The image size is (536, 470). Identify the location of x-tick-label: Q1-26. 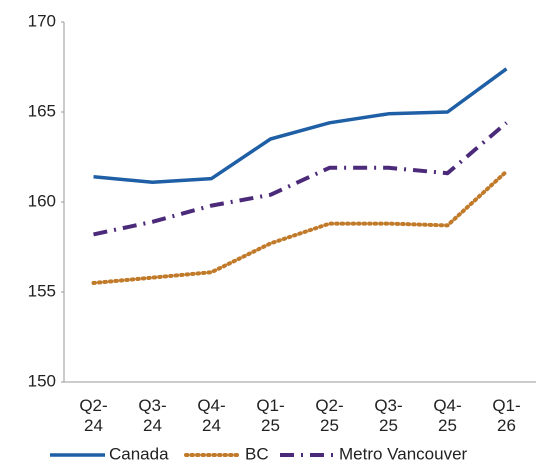
(506, 415).